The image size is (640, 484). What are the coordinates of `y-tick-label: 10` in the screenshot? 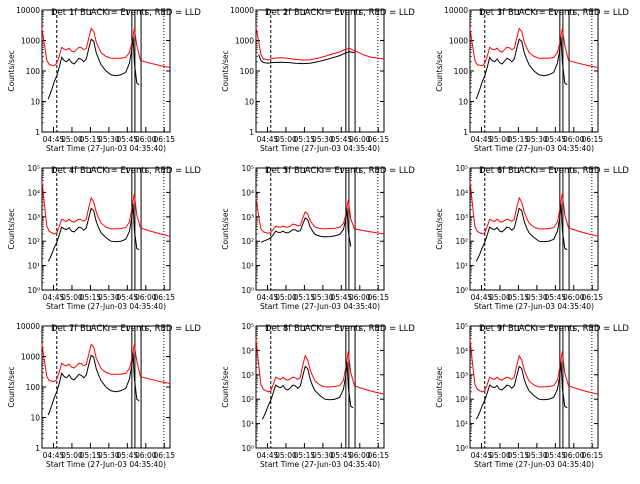 It's located at (35, 418).